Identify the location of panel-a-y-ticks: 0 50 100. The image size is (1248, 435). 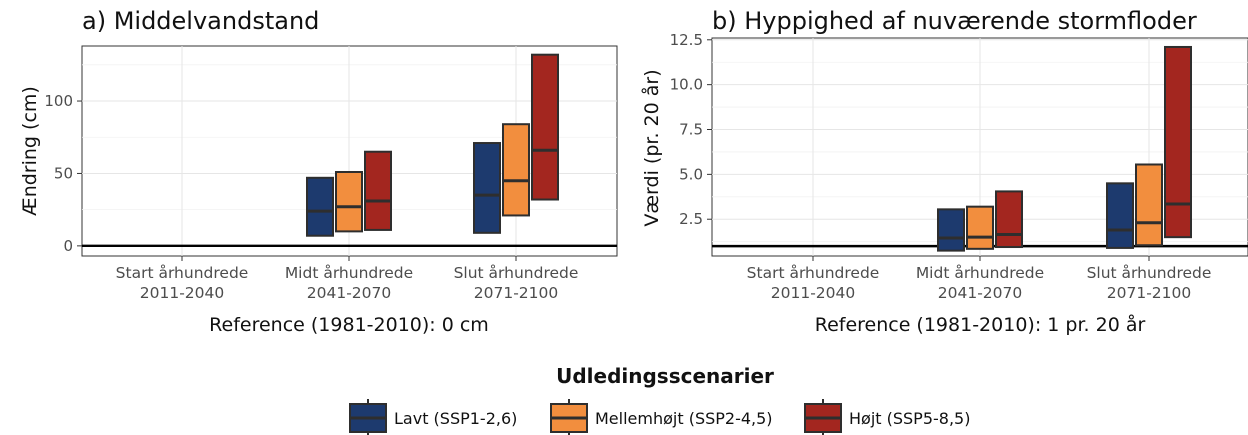
(63, 173).